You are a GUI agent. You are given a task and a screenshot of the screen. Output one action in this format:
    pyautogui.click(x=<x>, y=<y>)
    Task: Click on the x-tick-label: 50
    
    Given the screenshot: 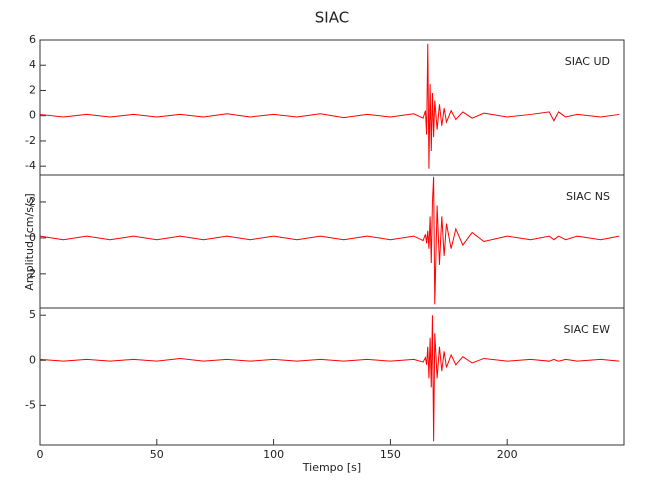 What is the action you would take?
    pyautogui.click(x=157, y=454)
    